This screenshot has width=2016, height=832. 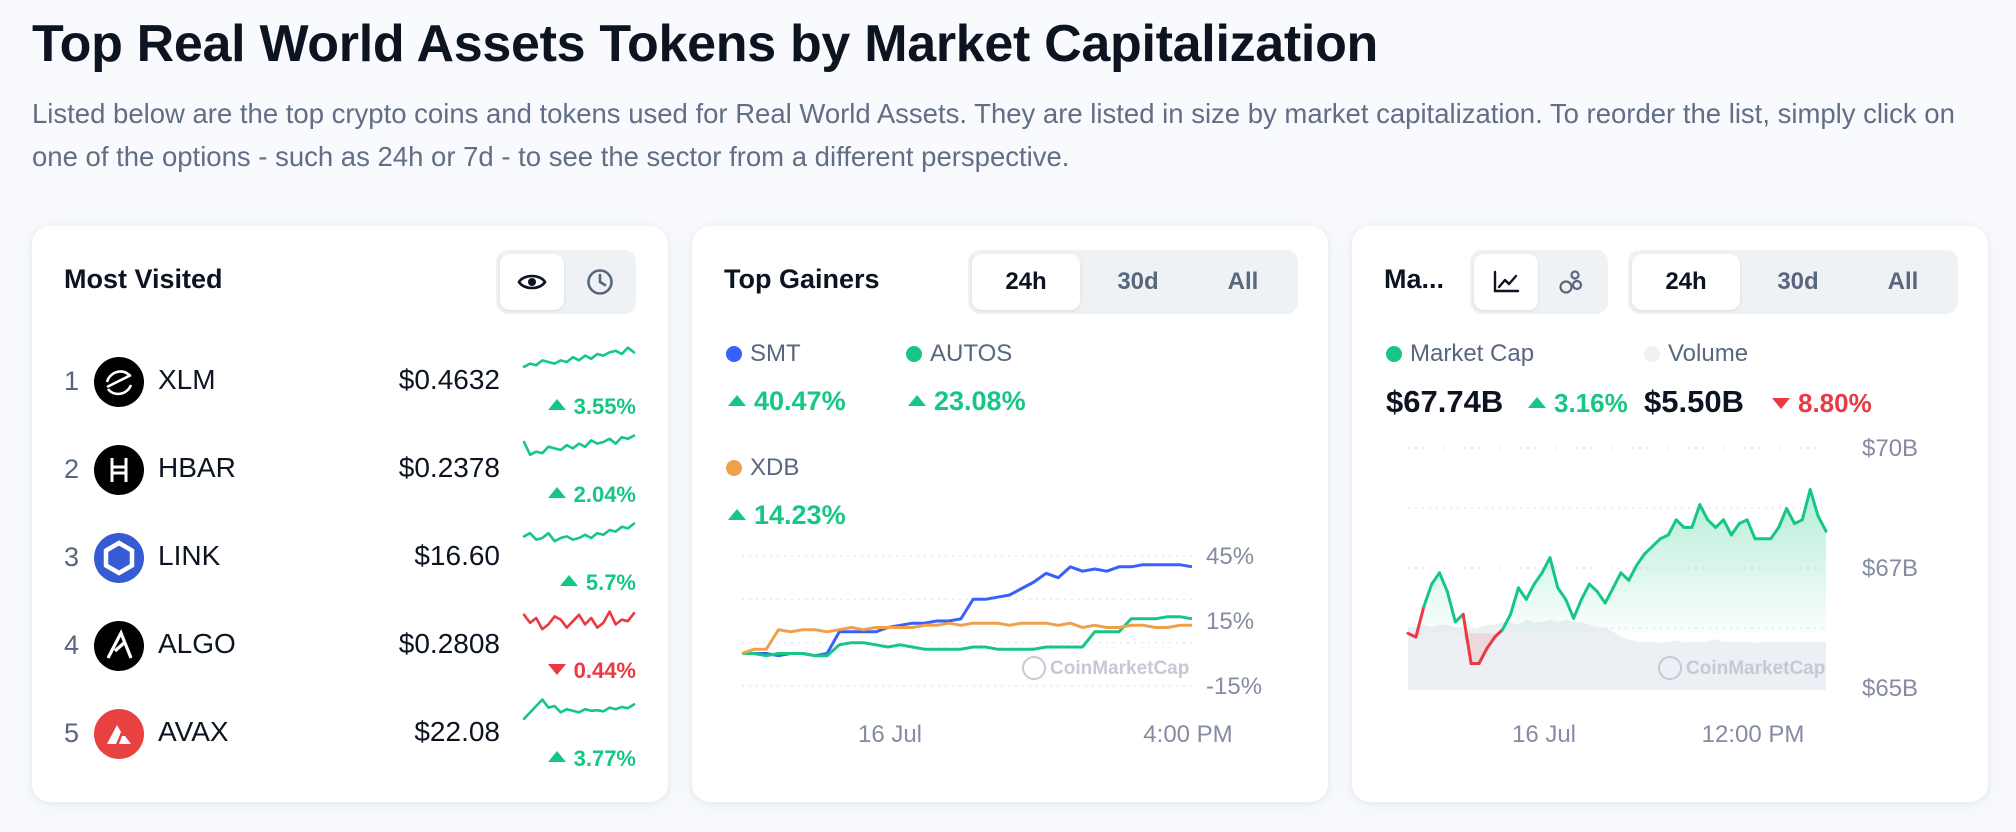 What do you see at coordinates (1822, 403) in the screenshot?
I see `volume-change: 8.80%` at bounding box center [1822, 403].